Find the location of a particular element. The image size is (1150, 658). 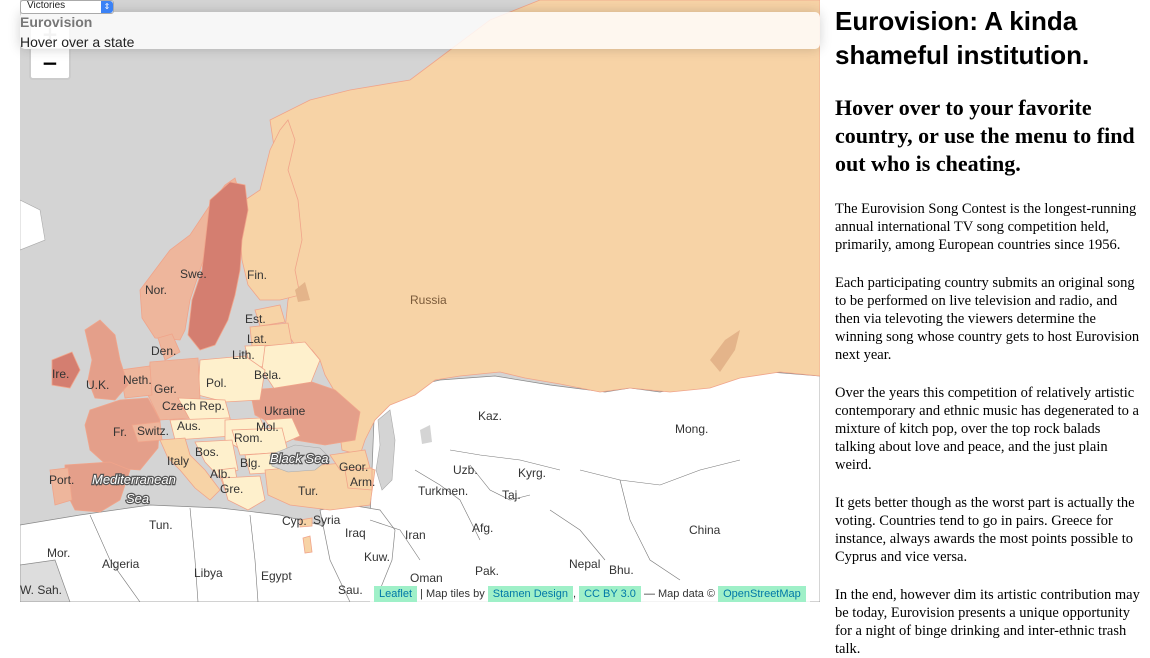

metric-select: Victories ⇕ is located at coordinates (67, 7).